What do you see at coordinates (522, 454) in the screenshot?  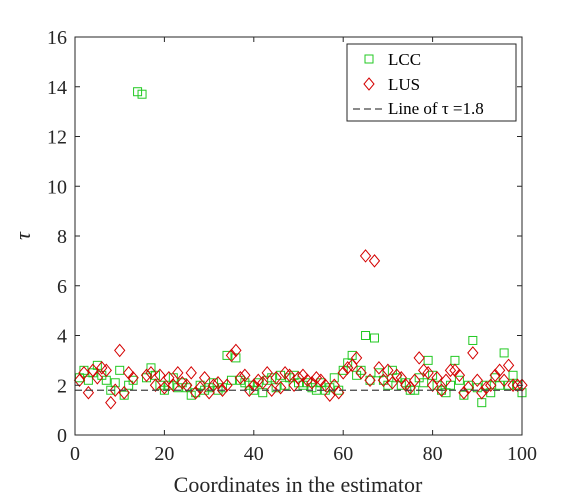 I see `x-tick-label: 100` at bounding box center [522, 454].